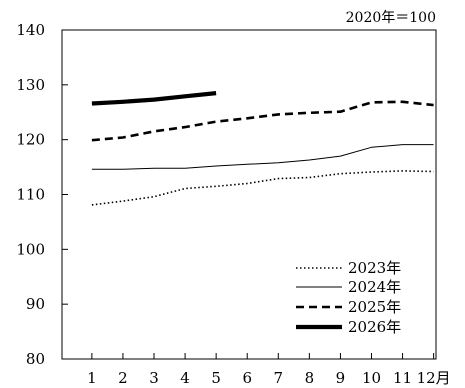 This screenshot has width=465, height=388. What do you see at coordinates (371, 378) in the screenshot?
I see `x-tick-label: 10` at bounding box center [371, 378].